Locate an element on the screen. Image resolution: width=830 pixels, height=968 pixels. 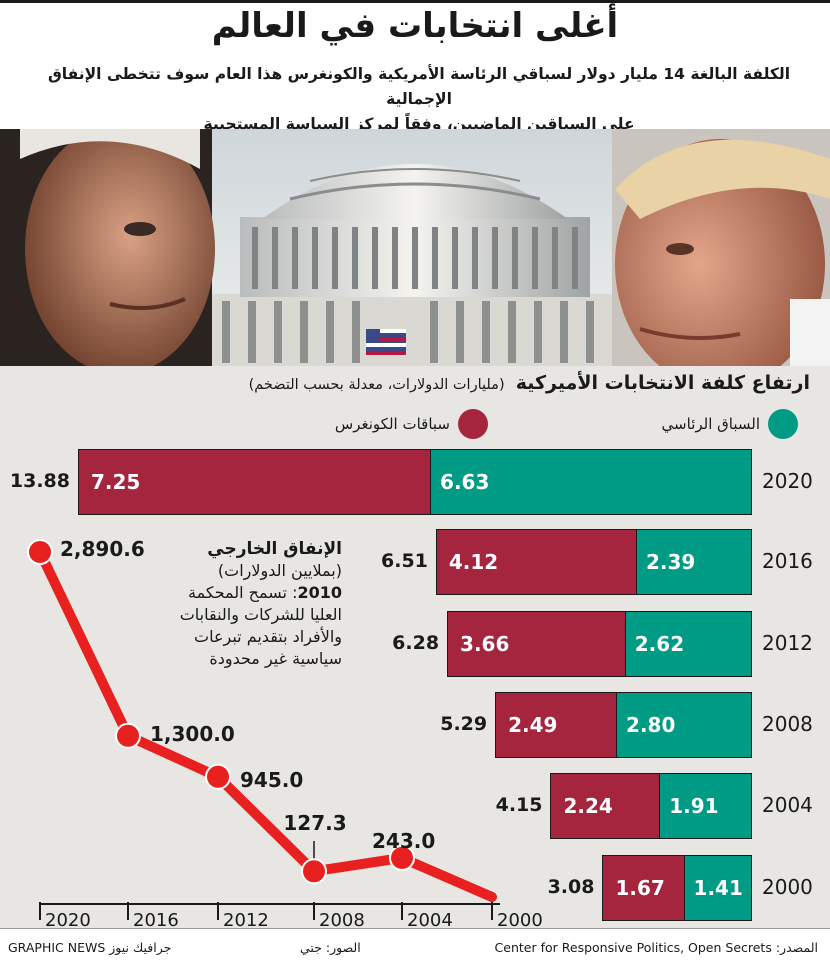
line-point-2008 is located at coordinates (314, 871).